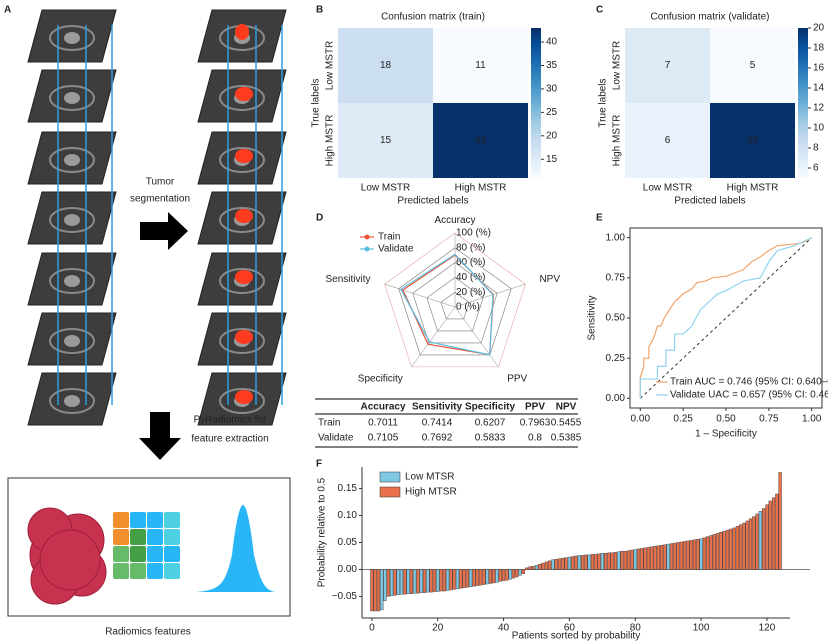 This screenshot has width=828, height=641. What do you see at coordinates (437, 407) in the screenshot?
I see `table-header: Sensitivity` at bounding box center [437, 407].